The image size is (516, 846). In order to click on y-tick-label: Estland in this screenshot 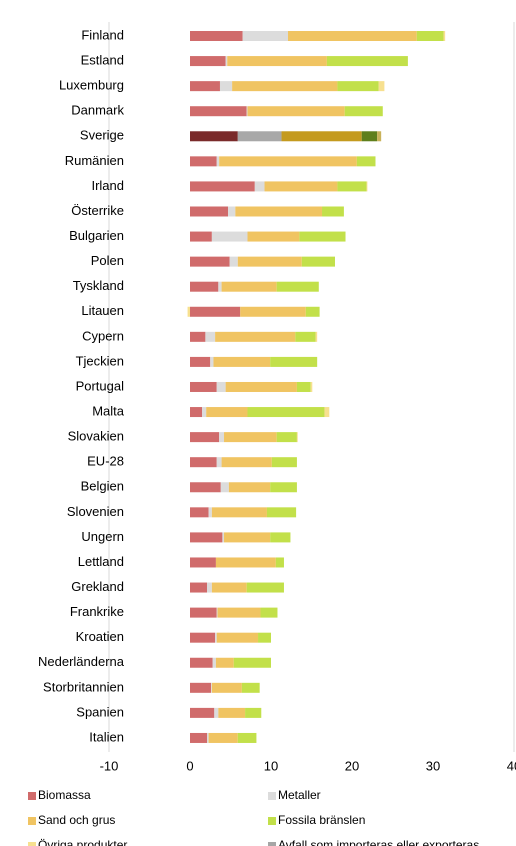, I will do `click(102, 60)`.